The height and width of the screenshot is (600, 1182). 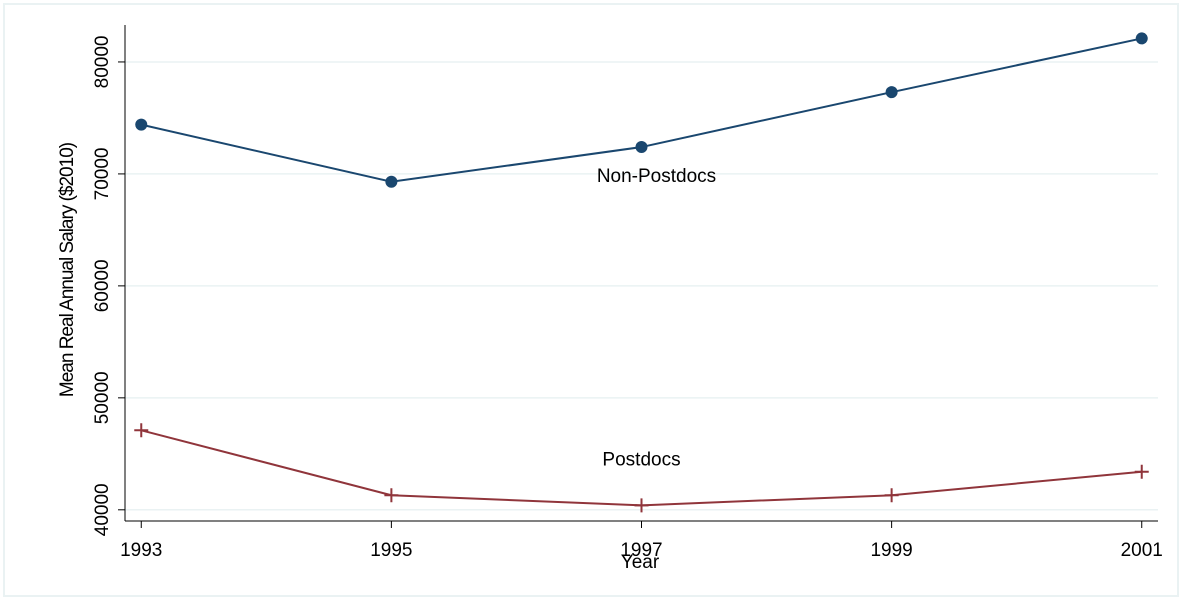 I want to click on x-tick-label: 1993, so click(x=141, y=550).